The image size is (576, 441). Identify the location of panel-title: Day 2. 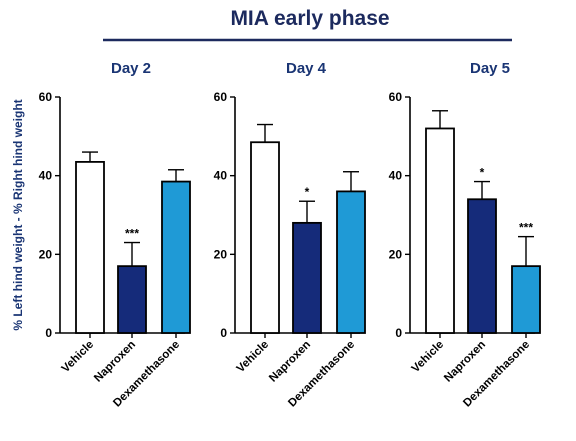
(131, 68).